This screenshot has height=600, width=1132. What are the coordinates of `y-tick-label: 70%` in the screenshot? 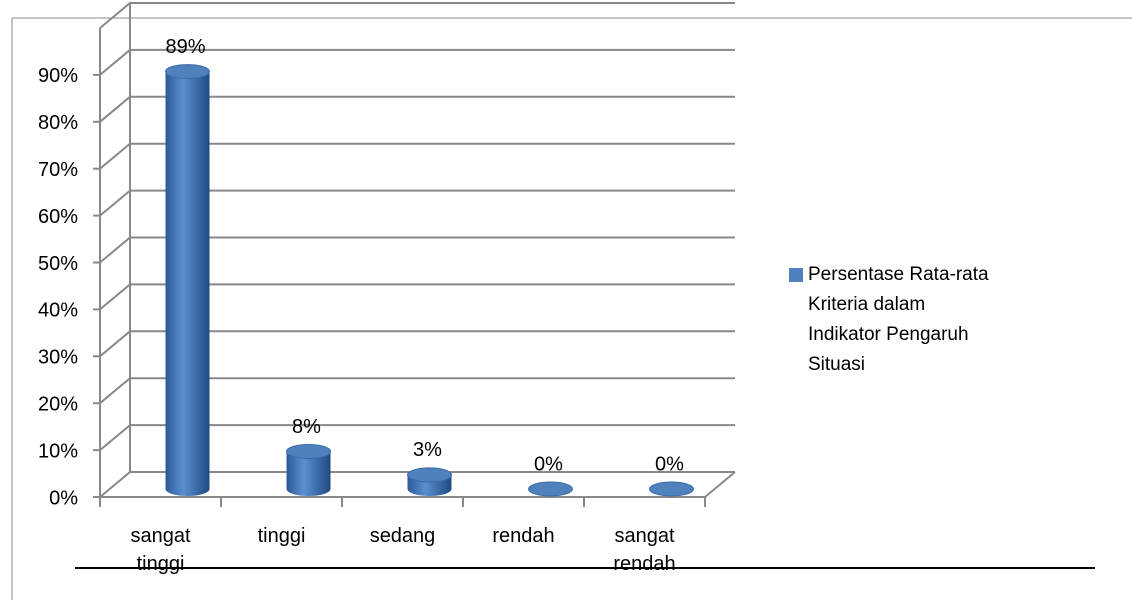 It's located at (58, 170).